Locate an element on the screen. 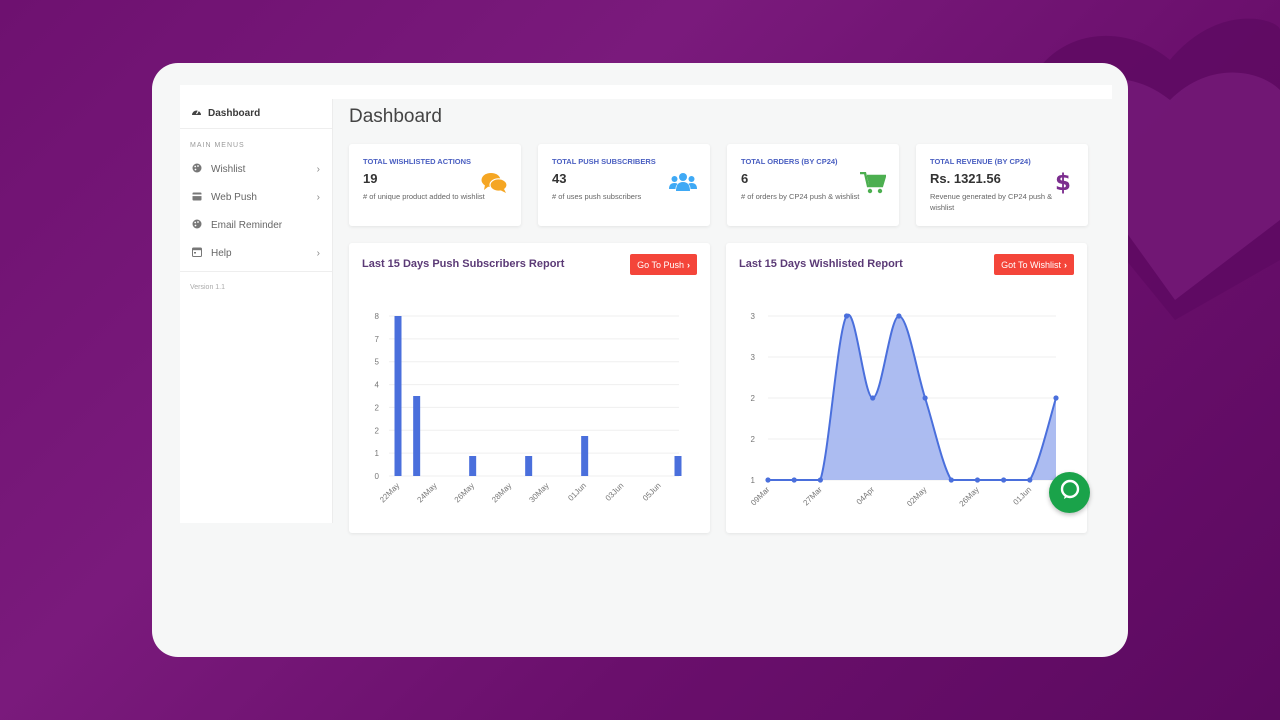 The width and height of the screenshot is (1280, 720). card-title: TOTAL PUSH SUBSCRIBERS is located at coordinates (604, 161).